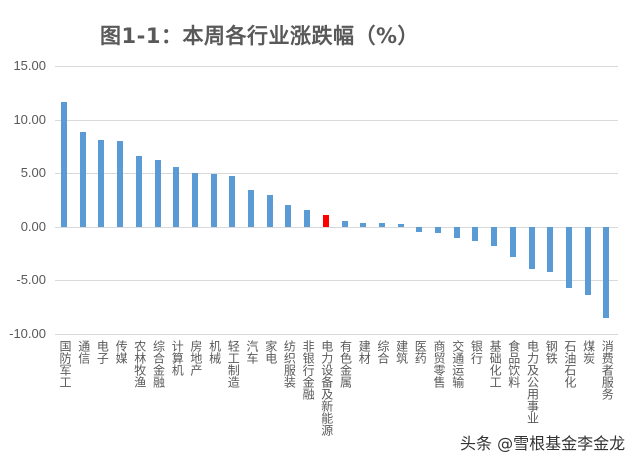 Image resolution: width=640 pixels, height=464 pixels. What do you see at coordinates (29, 119) in the screenshot?
I see `y-tick-label: 10.00` at bounding box center [29, 119].